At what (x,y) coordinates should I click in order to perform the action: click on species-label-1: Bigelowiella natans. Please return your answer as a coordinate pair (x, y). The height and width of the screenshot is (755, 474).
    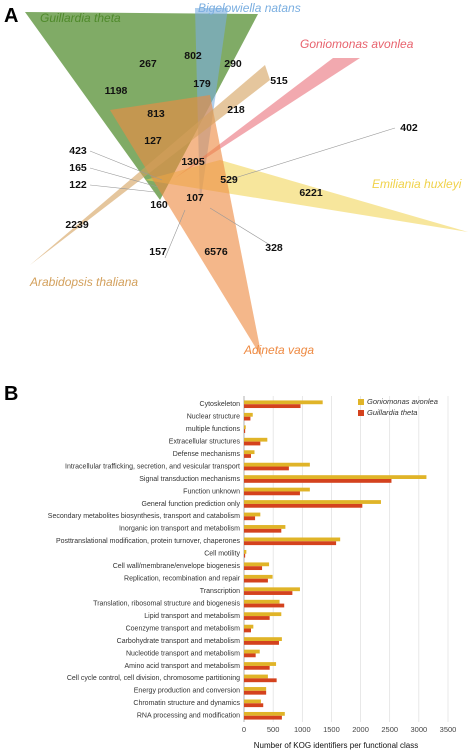
    Looking at the image, I should click on (249, 8).